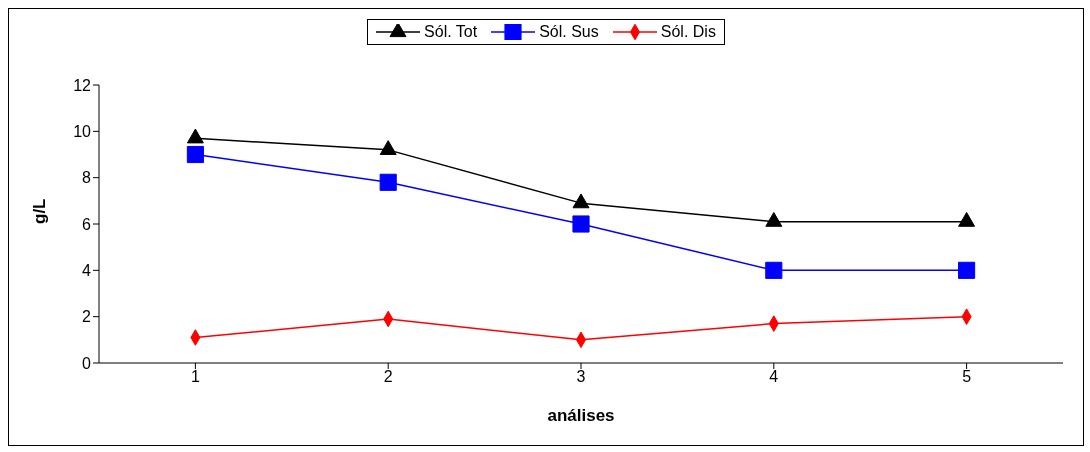 The height and width of the screenshot is (452, 1090). What do you see at coordinates (450, 32) in the screenshot?
I see `legend-label: Sól. Tot` at bounding box center [450, 32].